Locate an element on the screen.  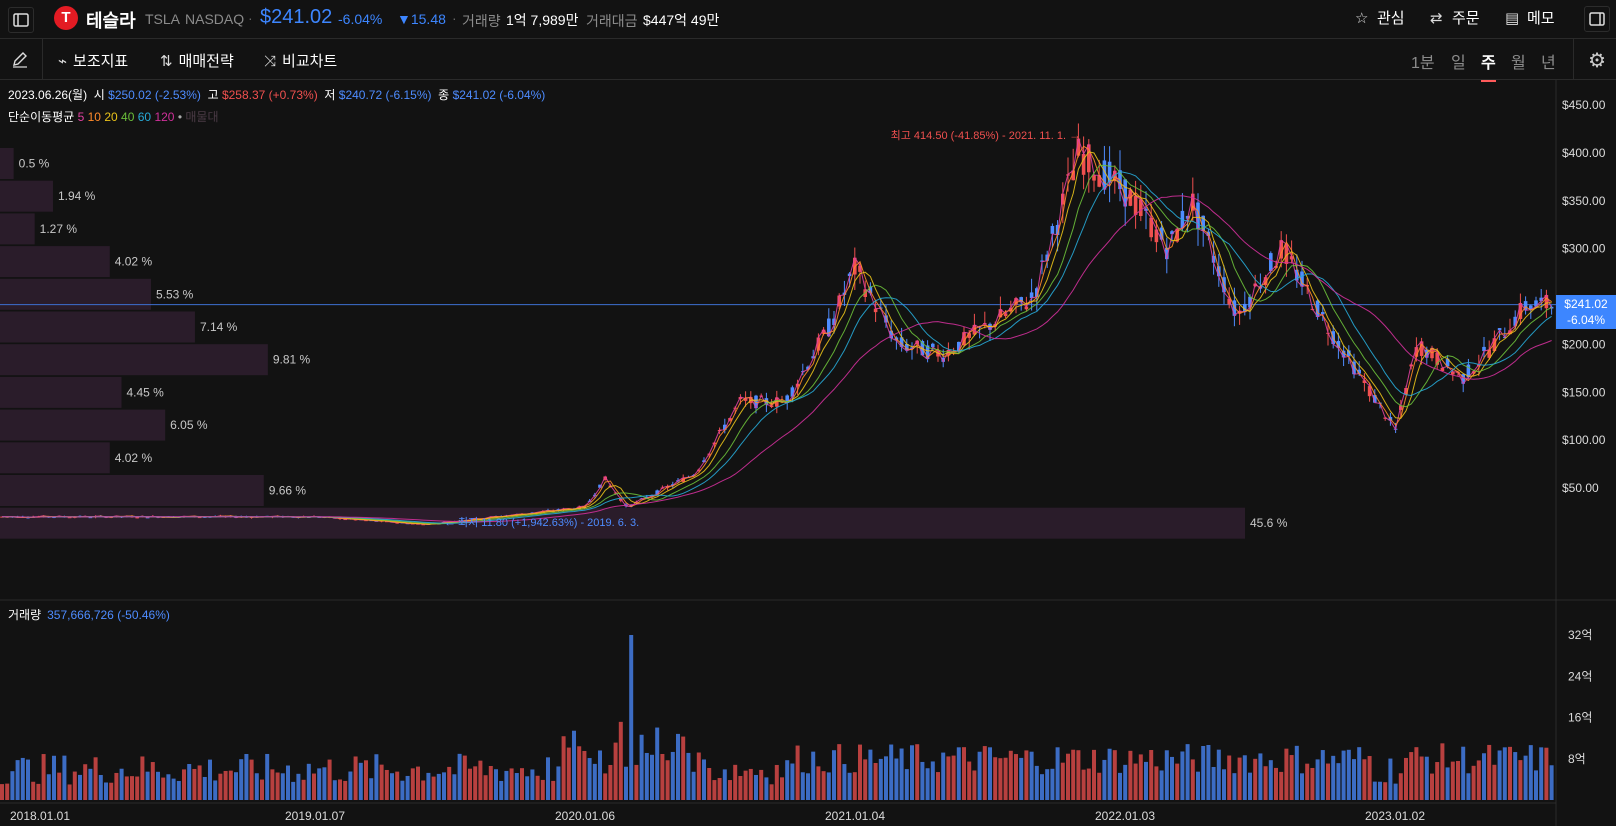
sidebar-toggle-icon is located at coordinates (21, 20).